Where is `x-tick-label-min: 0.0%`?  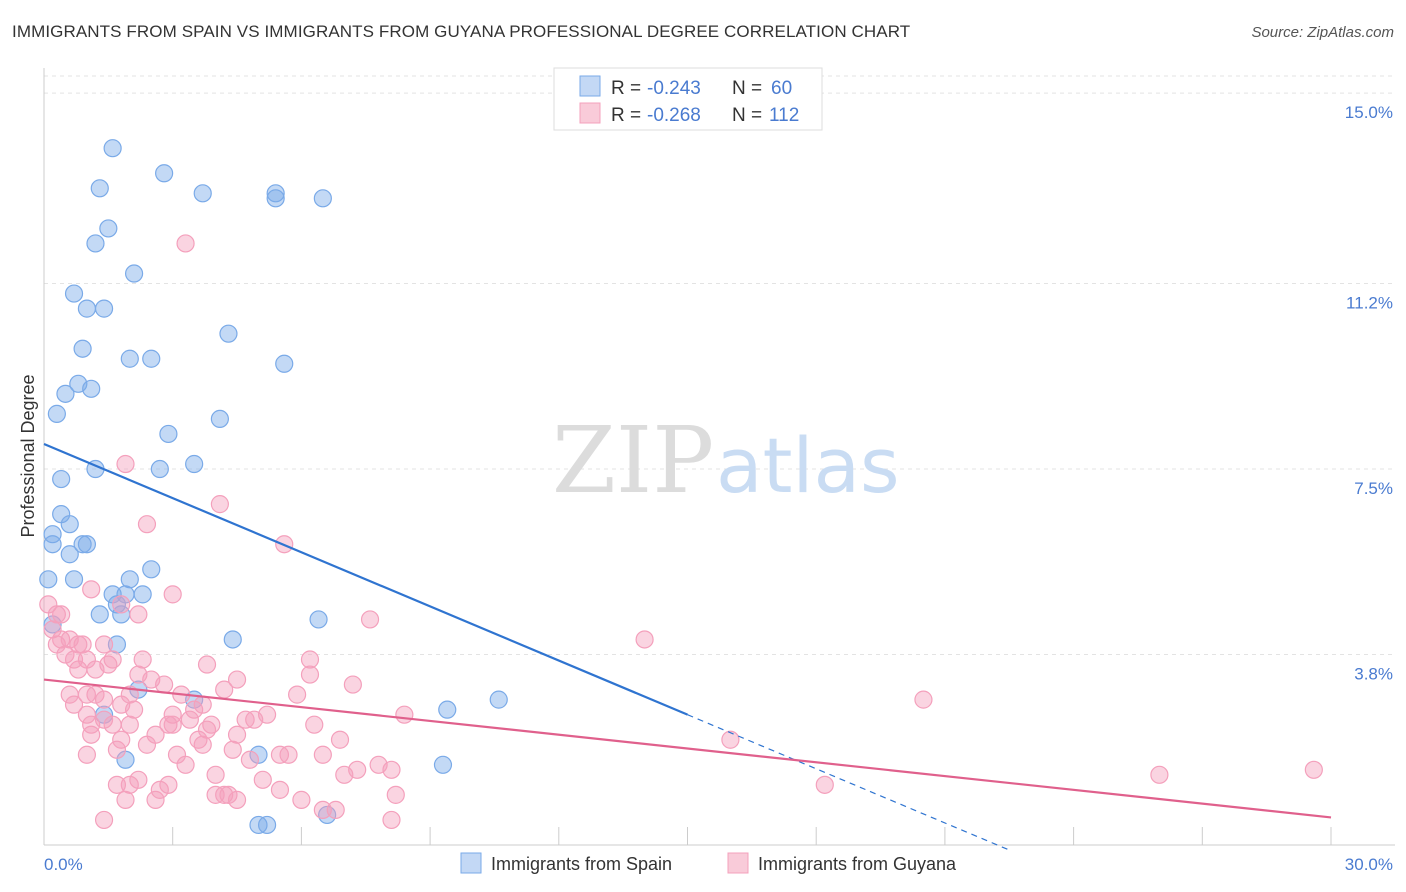
x-tick-label-min: 0.0% is located at coordinates (63, 864).